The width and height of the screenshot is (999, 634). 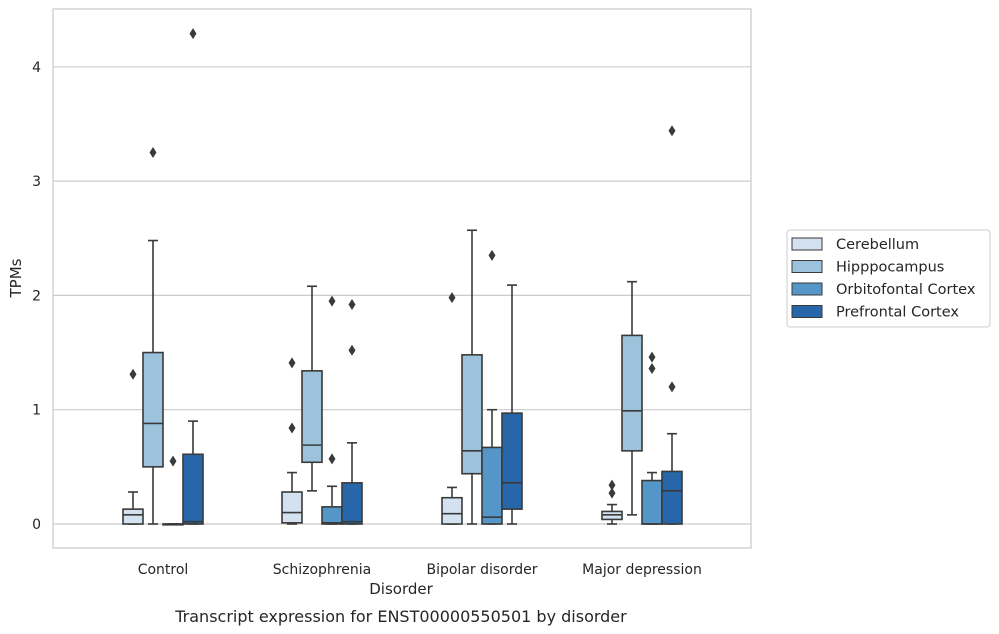 I want to click on y-axis-ticks: 0 1 2 3 4, so click(x=36, y=296).